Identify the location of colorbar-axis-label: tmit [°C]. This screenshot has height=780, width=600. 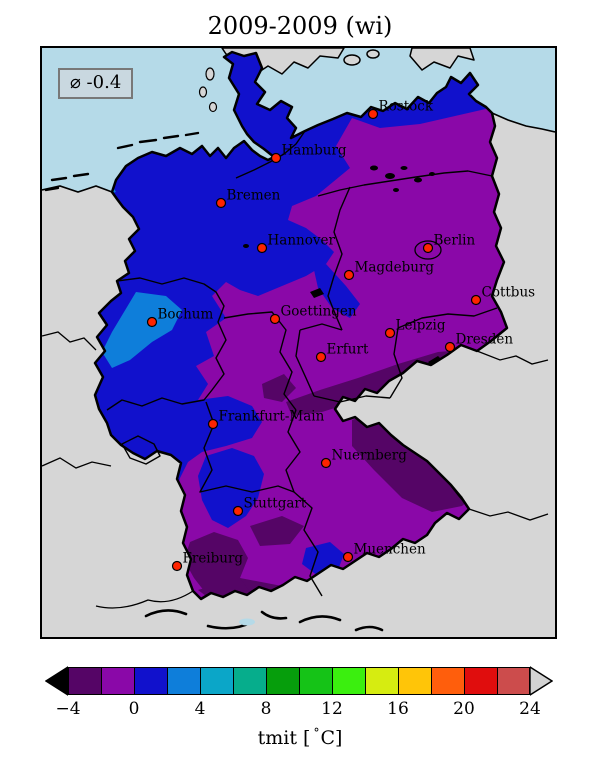
(300, 737).